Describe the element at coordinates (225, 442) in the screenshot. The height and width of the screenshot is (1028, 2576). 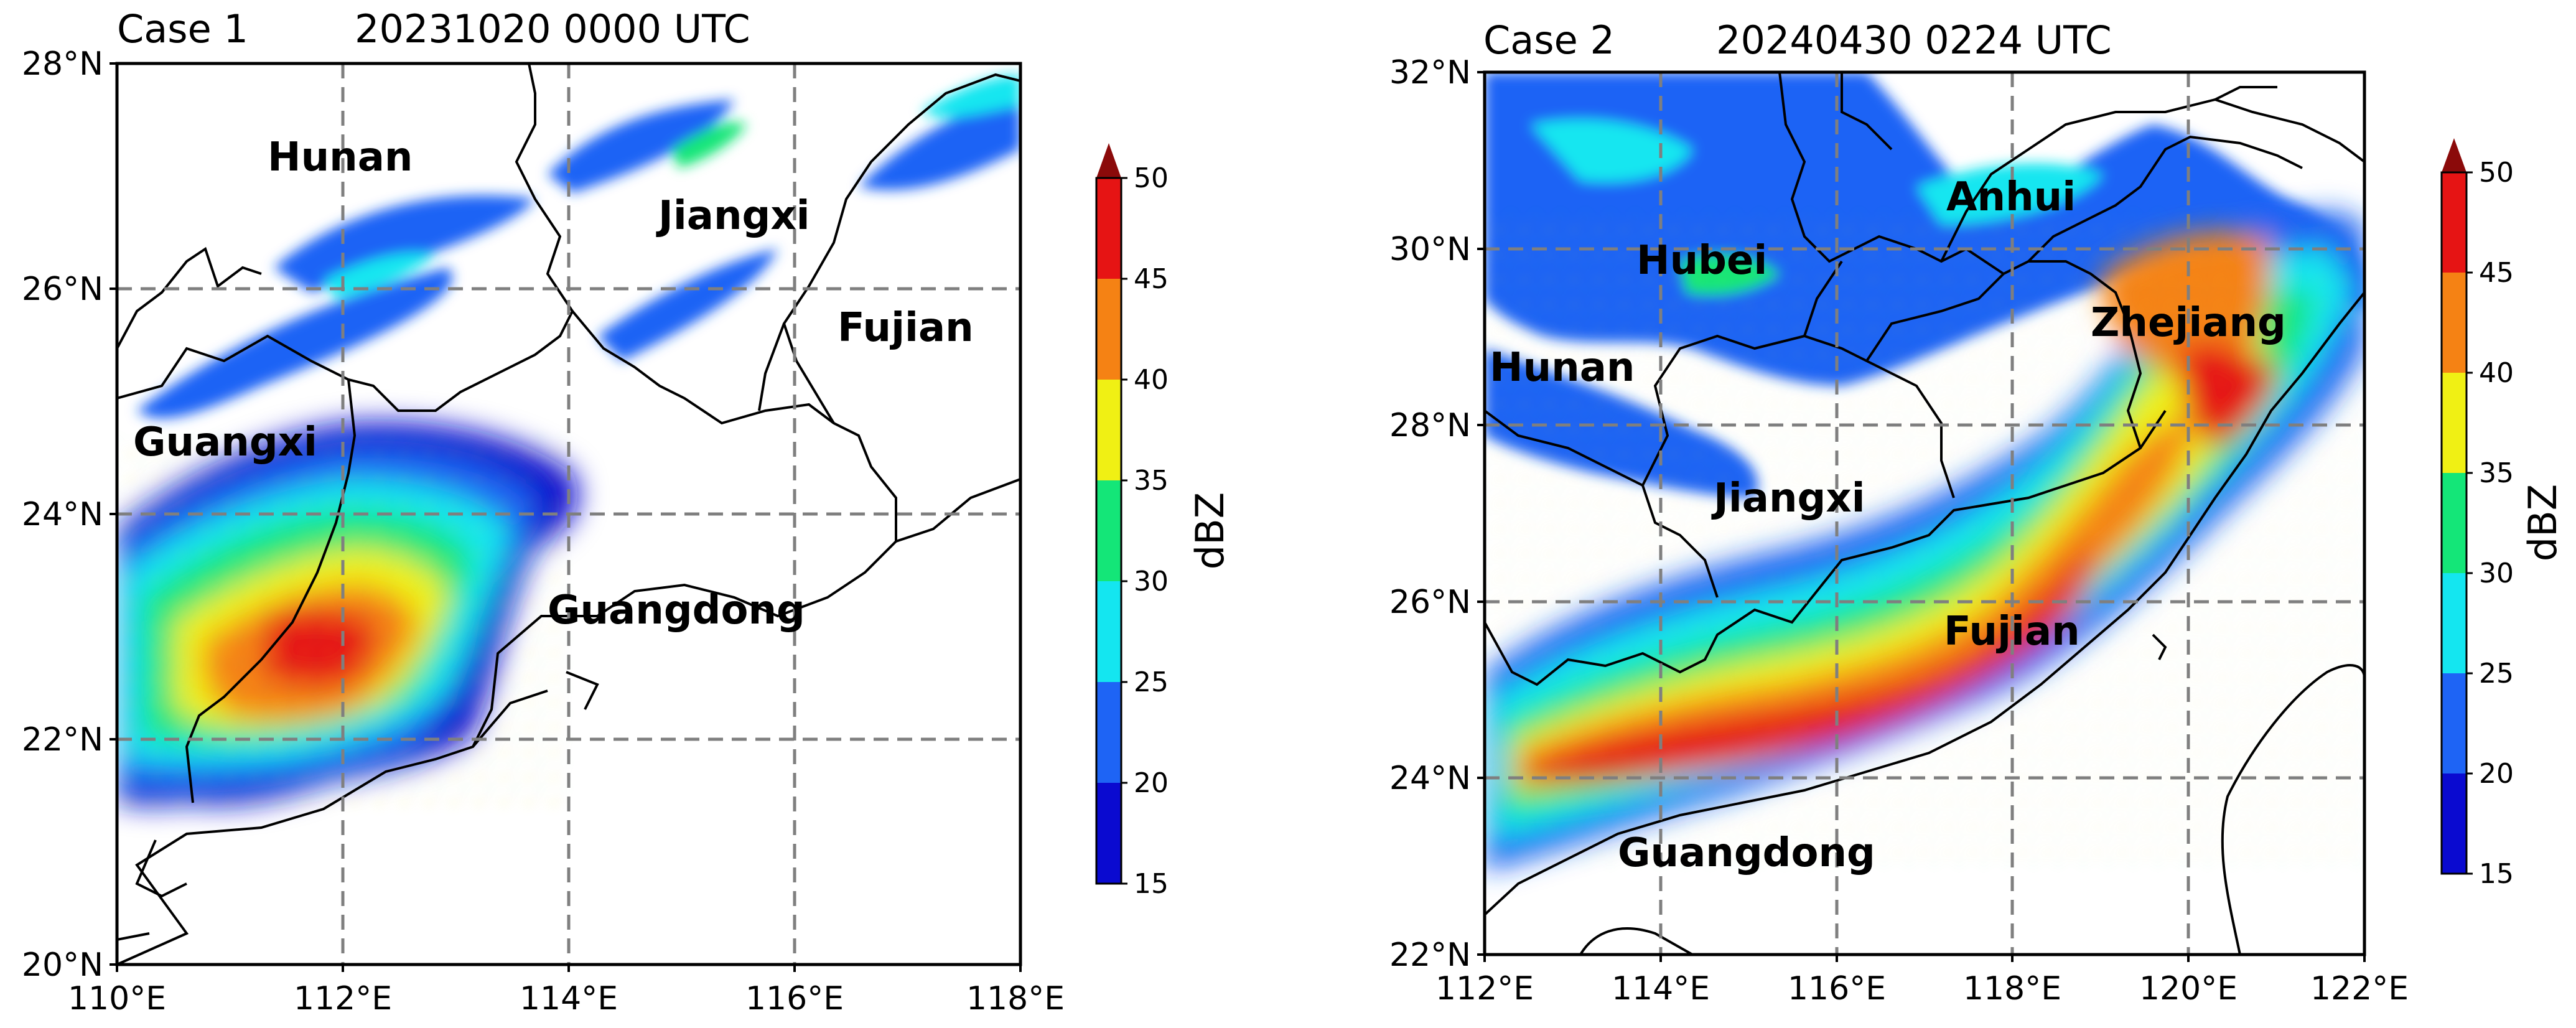
I see `province-label: Guangxi` at that location.